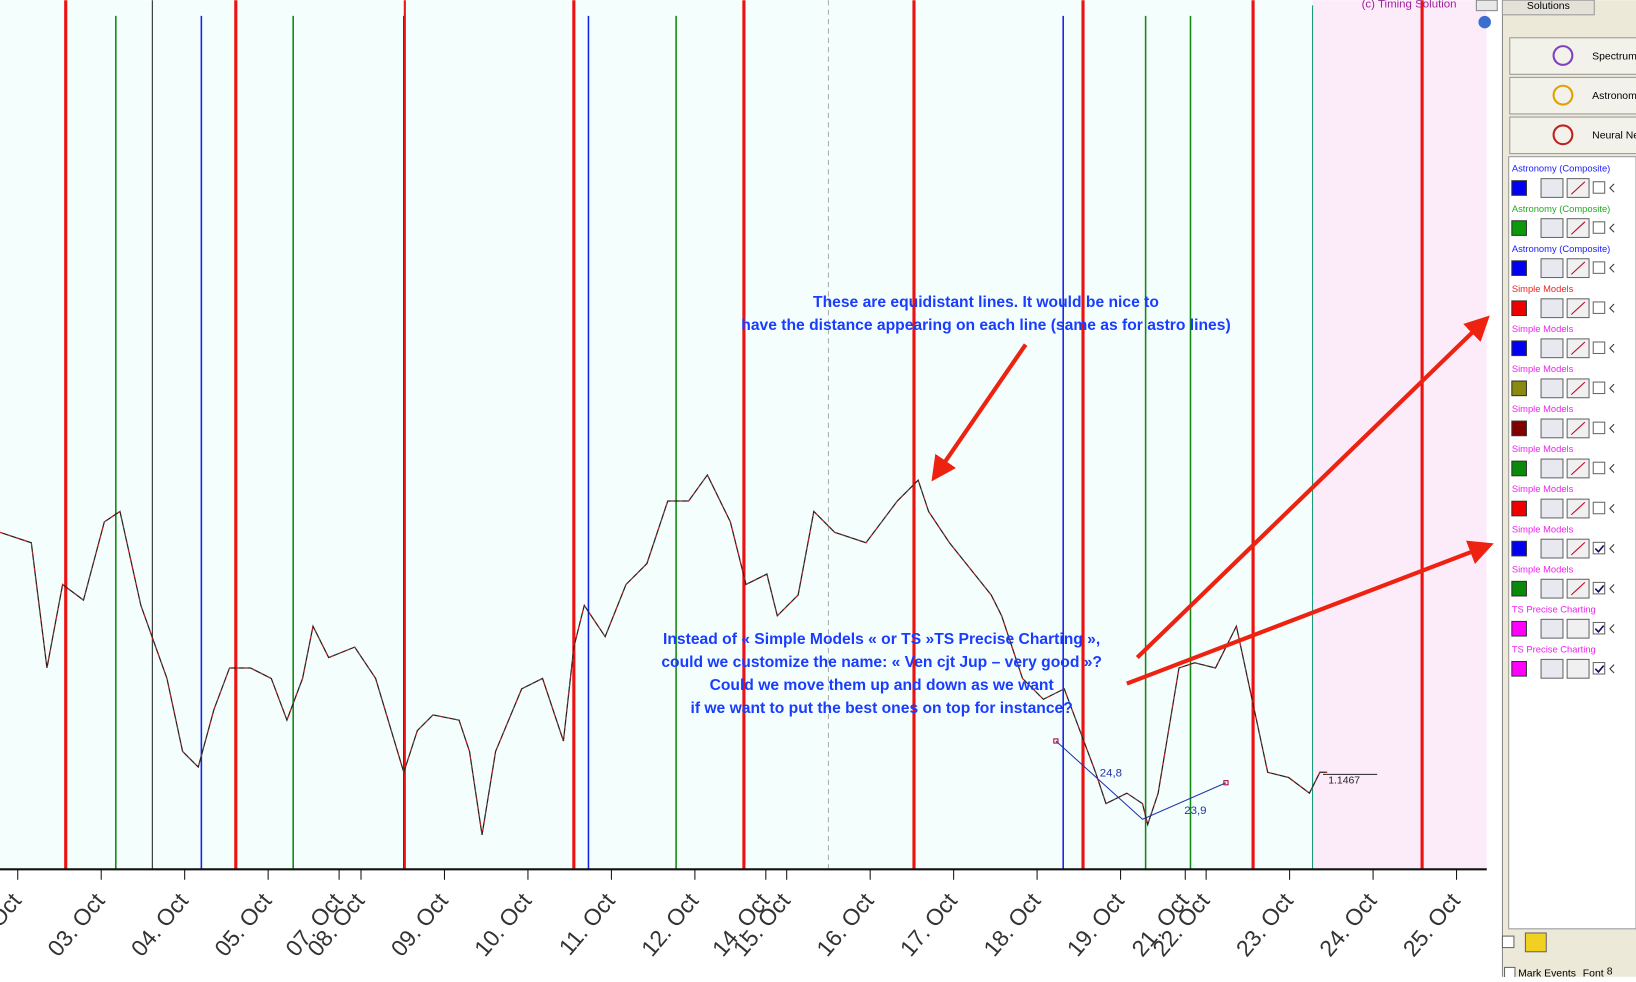 Image resolution: width=1636 pixels, height=982 pixels. I want to click on chart-margin, so click(1494, 488).